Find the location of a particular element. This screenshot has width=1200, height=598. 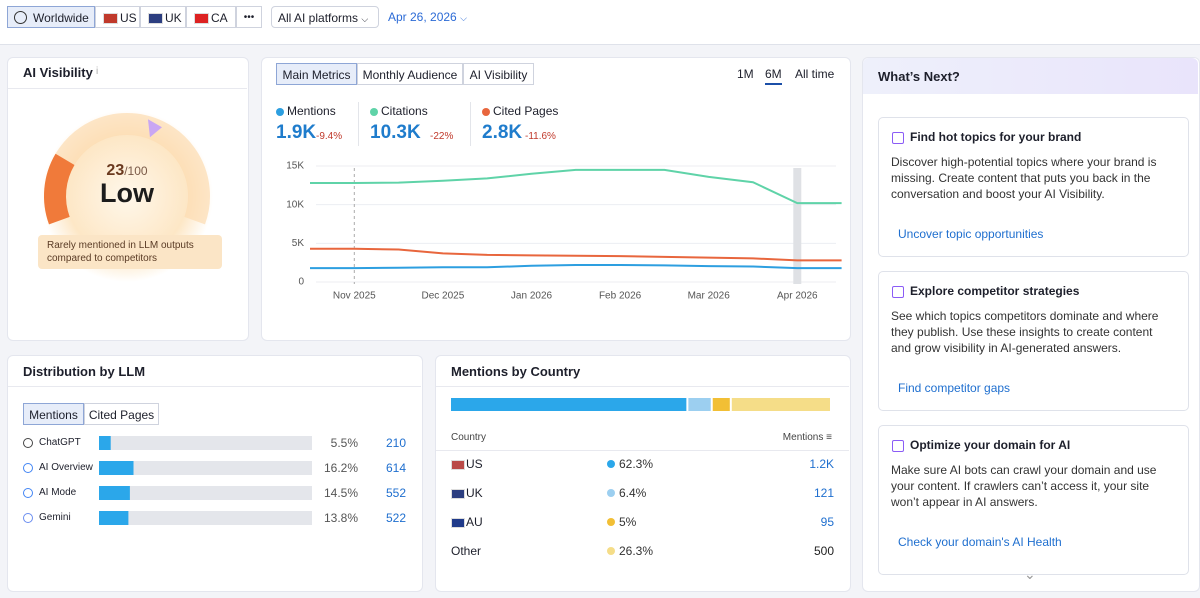

count-label: 121 is located at coordinates (823, 493).